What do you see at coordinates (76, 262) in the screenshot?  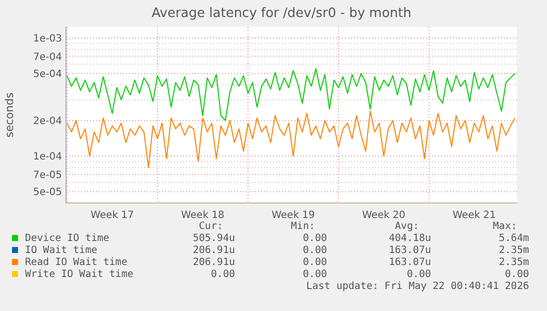 I see `legend-label: Read IO Wait time` at bounding box center [76, 262].